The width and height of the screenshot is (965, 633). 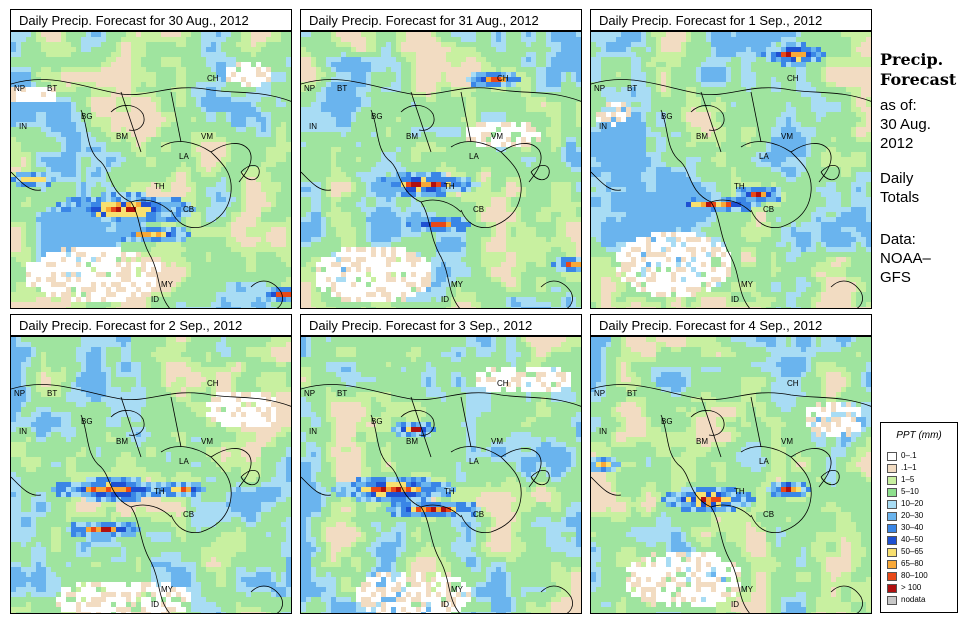 What do you see at coordinates (895, 277) in the screenshot?
I see `sidebar-data-line3: GFS` at bounding box center [895, 277].